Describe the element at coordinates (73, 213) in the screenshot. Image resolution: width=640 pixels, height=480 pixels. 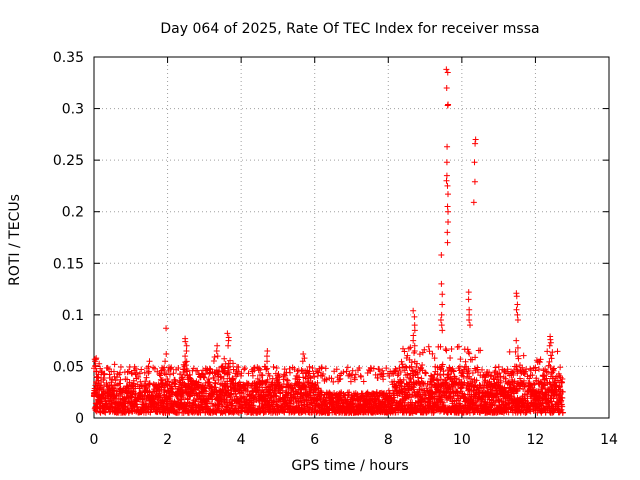
I see `y-tick-label: 0.2` at that location.